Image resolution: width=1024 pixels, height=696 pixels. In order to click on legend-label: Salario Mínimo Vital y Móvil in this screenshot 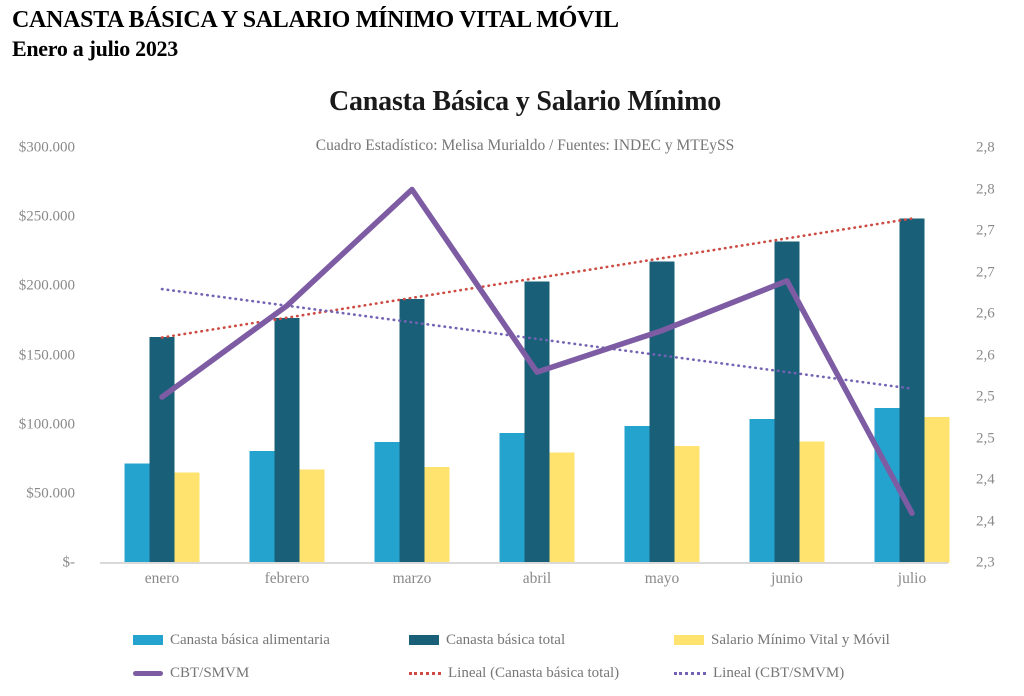, I will do `click(800, 639)`.